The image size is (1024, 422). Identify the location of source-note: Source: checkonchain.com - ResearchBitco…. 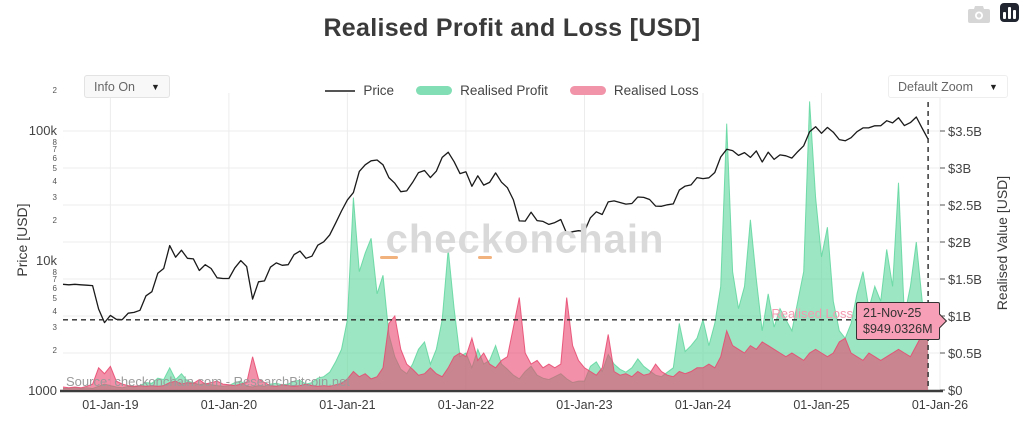
(208, 381).